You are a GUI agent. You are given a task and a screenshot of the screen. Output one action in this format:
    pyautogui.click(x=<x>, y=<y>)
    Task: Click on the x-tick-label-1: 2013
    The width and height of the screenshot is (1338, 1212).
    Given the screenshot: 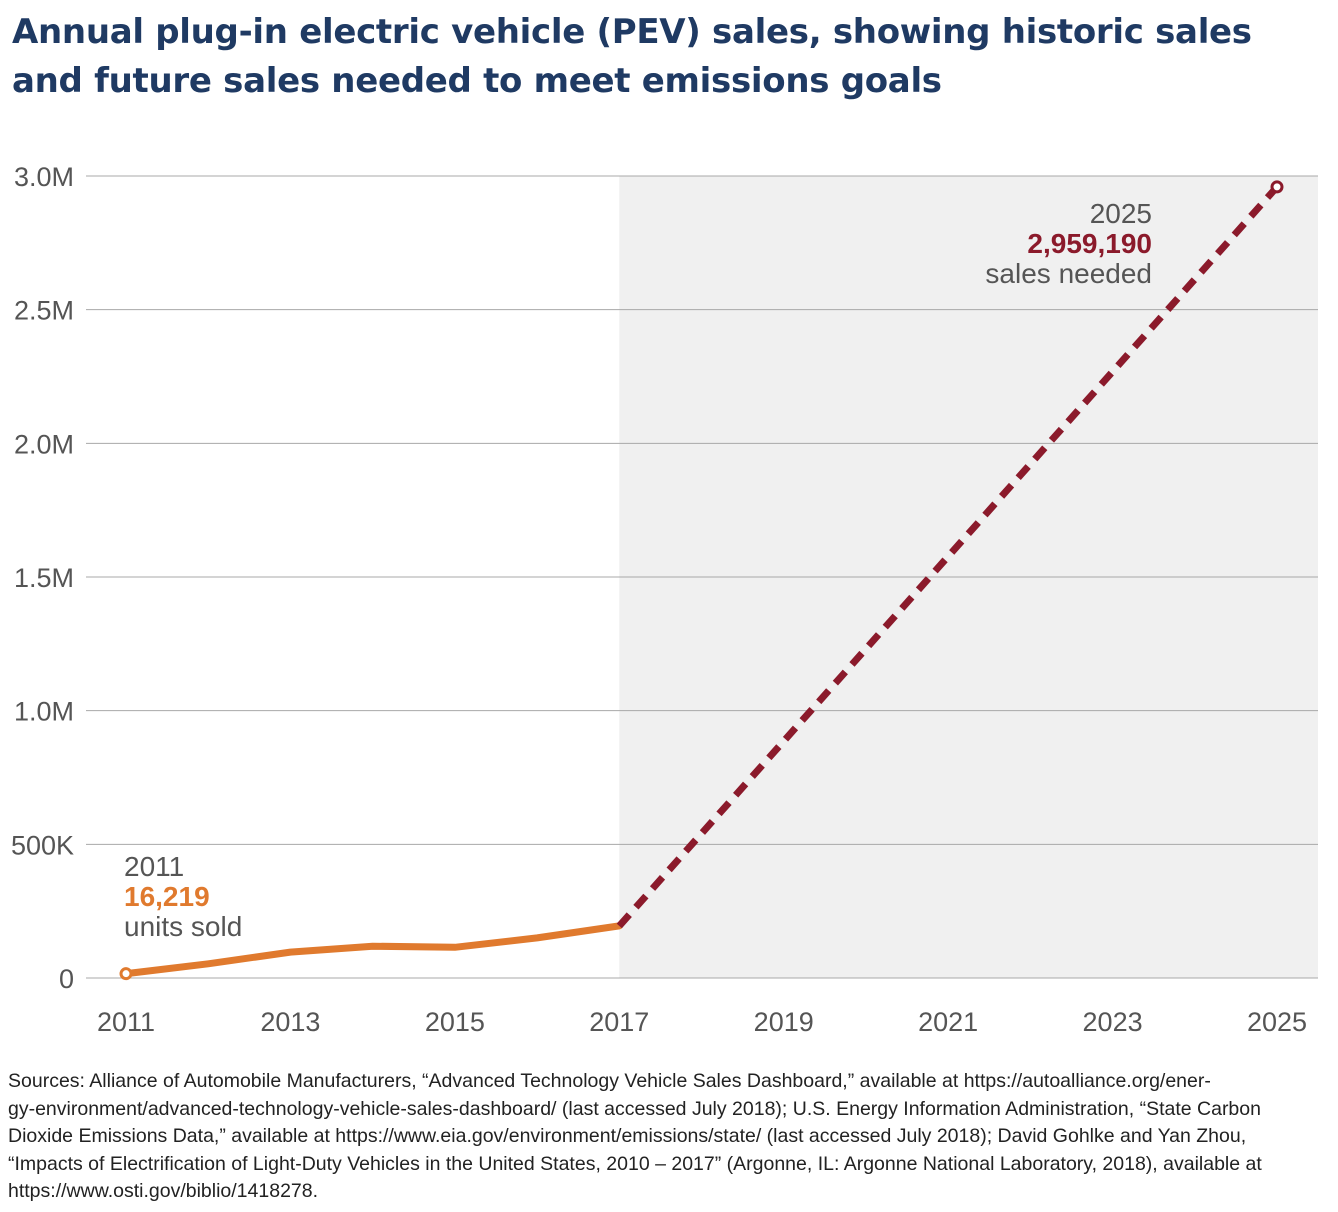 What is the action you would take?
    pyautogui.click(x=290, y=1022)
    